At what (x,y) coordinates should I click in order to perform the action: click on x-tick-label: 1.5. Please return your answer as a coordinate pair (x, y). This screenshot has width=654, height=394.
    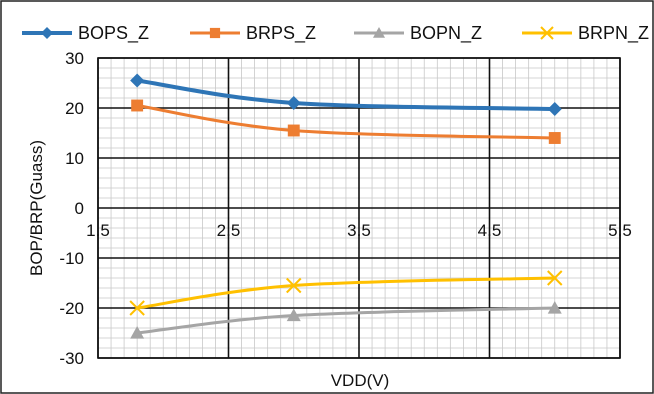
    Looking at the image, I should click on (98, 230).